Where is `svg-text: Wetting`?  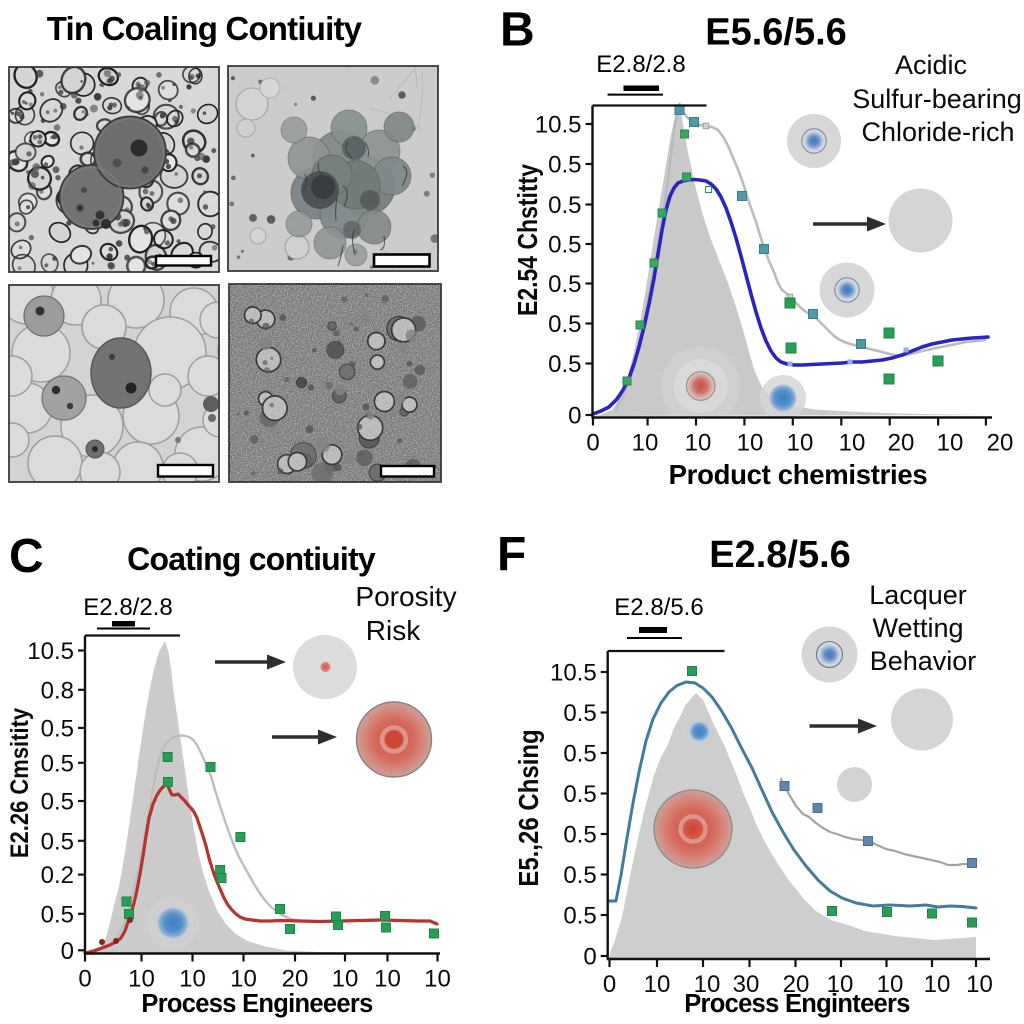
svg-text: Wetting is located at coordinates (917, 628).